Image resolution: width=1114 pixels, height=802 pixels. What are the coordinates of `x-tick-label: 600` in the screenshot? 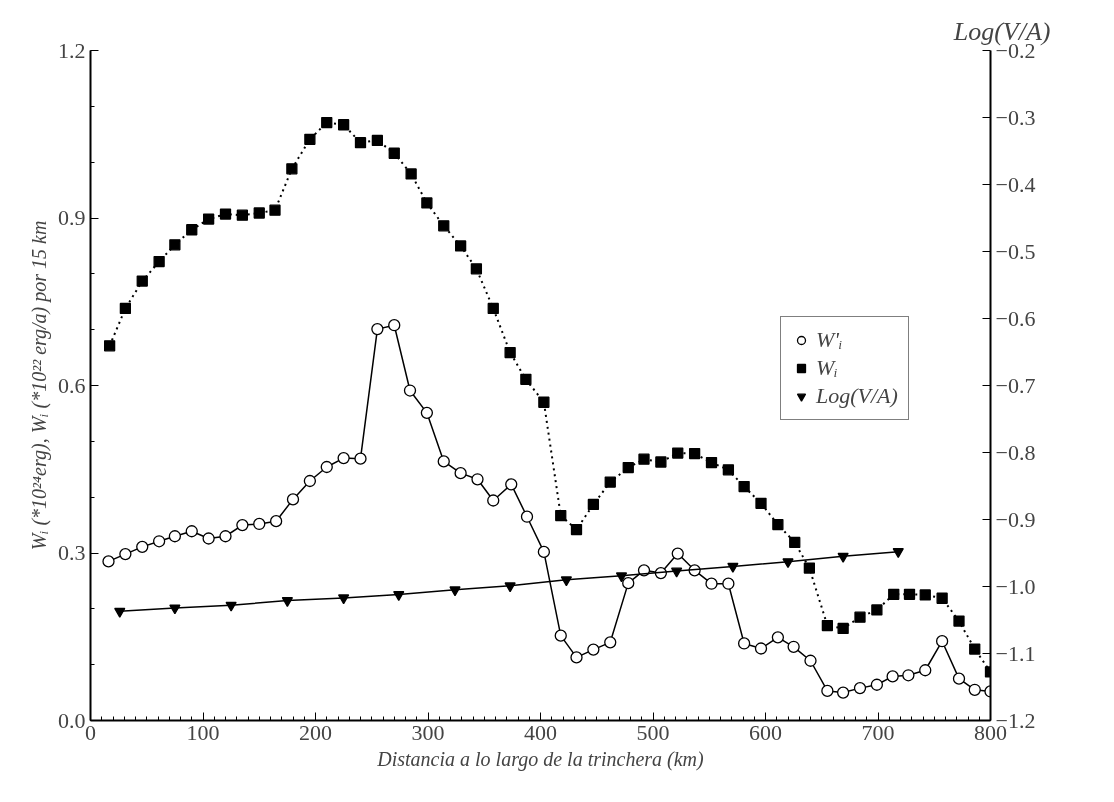 It's located at (765, 732).